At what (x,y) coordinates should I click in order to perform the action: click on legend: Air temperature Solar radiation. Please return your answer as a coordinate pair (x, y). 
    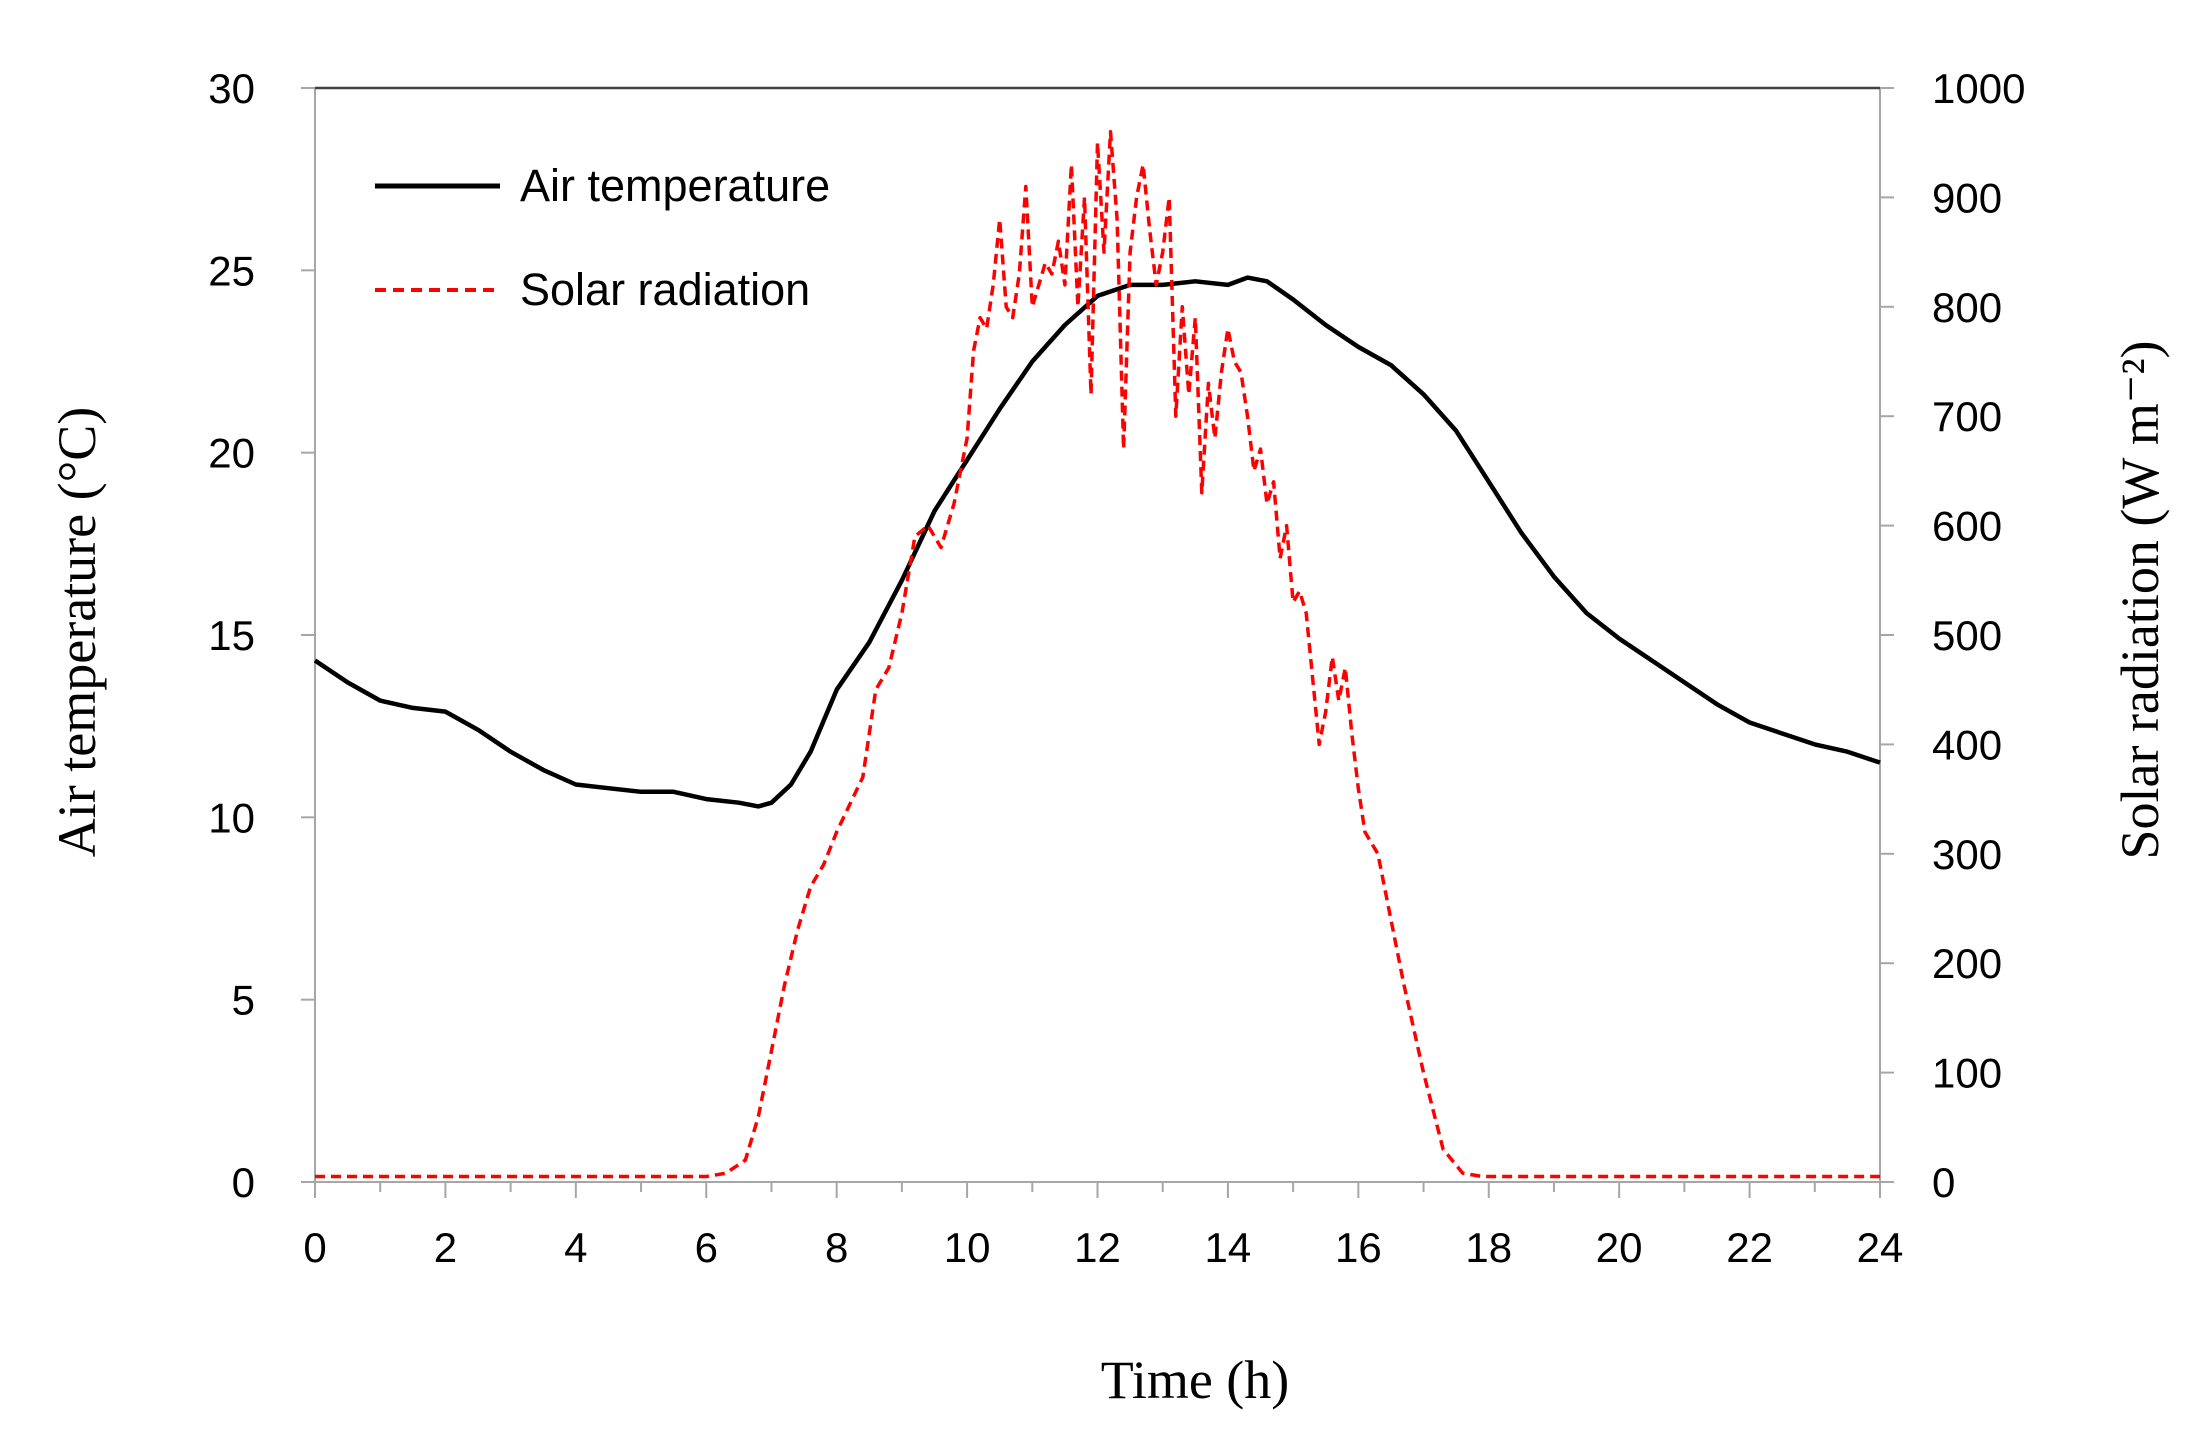
    Looking at the image, I should click on (602, 237).